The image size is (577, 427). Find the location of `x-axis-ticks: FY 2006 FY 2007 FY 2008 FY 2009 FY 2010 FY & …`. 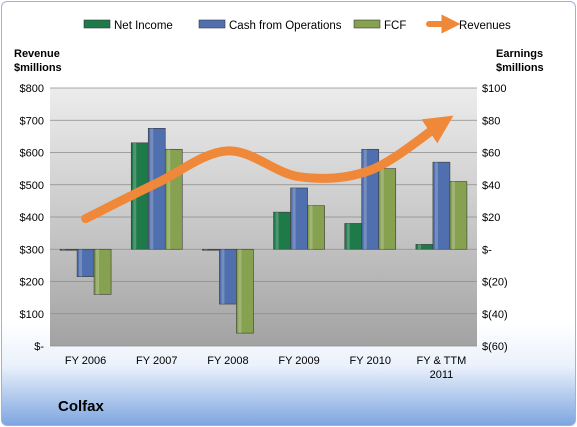

x-axis-ticks: FY 2006 FY 2007 FY 2008 FY 2009 FY 2010 FY & … is located at coordinates (265, 368).